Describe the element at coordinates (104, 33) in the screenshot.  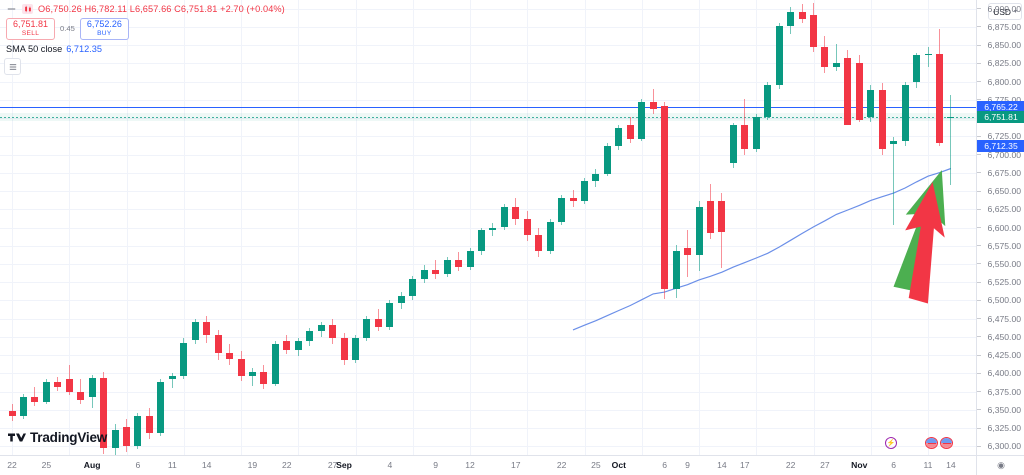
I see `buy-label: BUY` at that location.